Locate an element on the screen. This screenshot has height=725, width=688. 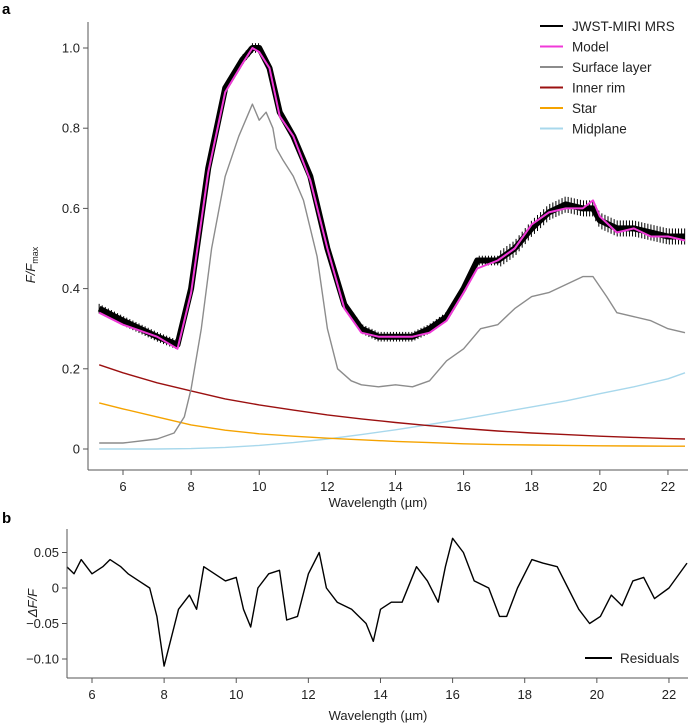
panel-a-x-title: Wavelength (µm) is located at coordinates (378, 502).